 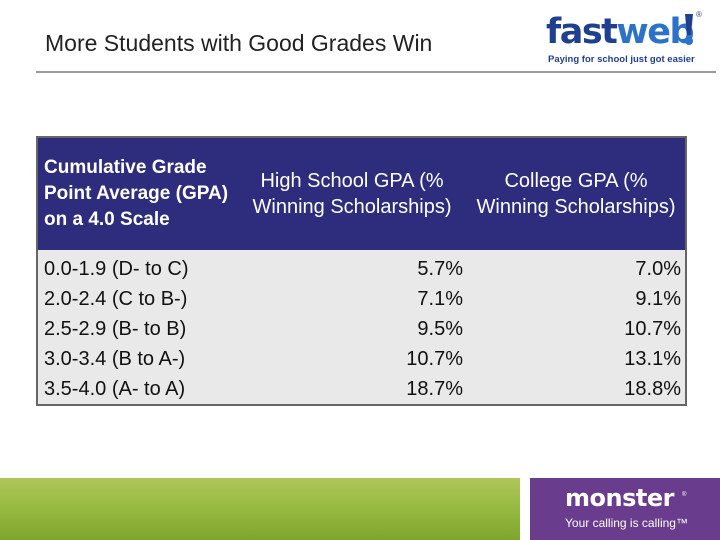 I want to click on table-row: 2.0-2.4 (C to B-) 7.1% 9.1%, so click(x=361, y=299).